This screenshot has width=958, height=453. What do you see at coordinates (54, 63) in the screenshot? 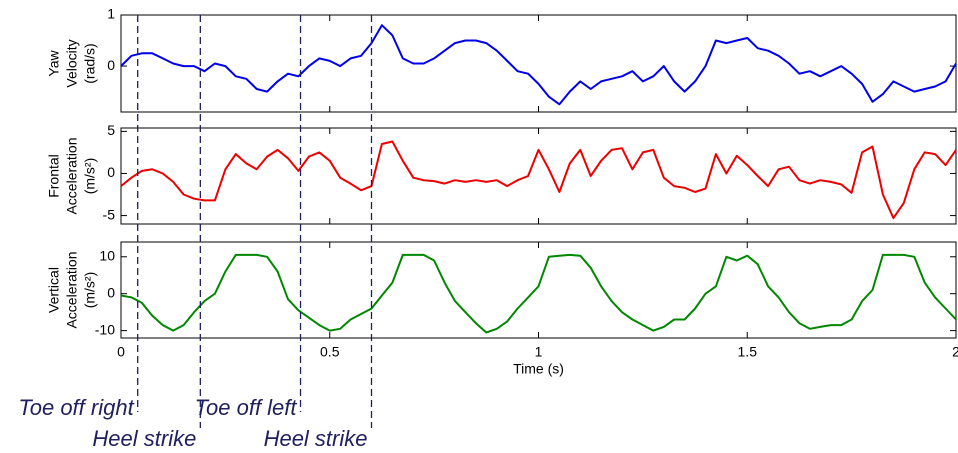
I see `y-axis-label: Yaw` at bounding box center [54, 63].